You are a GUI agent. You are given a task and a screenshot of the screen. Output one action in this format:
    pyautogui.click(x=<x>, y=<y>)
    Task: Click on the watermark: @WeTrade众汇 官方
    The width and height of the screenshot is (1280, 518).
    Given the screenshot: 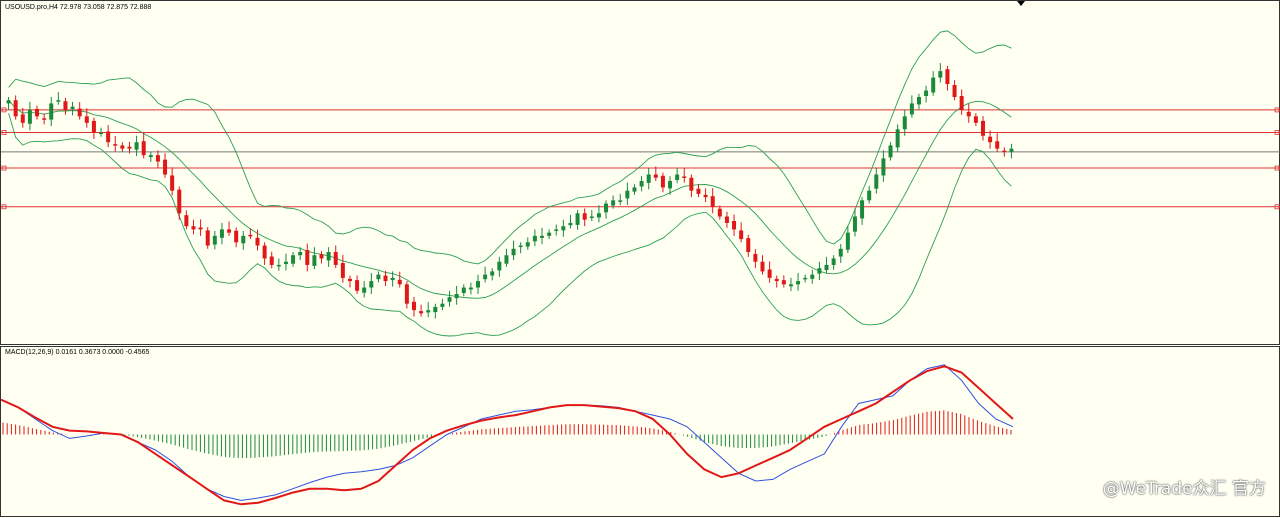 What is the action you would take?
    pyautogui.click(x=1184, y=489)
    